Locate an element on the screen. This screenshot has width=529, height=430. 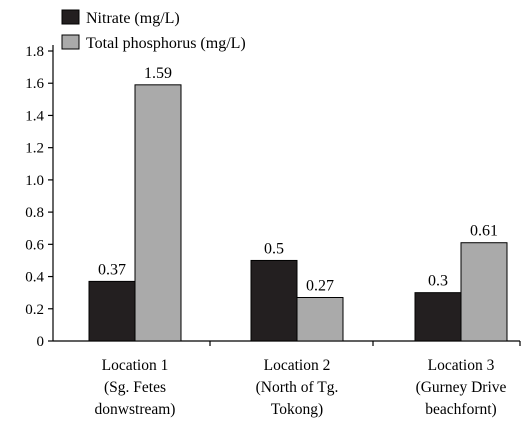
y-tick-label: 1.6 is located at coordinates (34, 84).